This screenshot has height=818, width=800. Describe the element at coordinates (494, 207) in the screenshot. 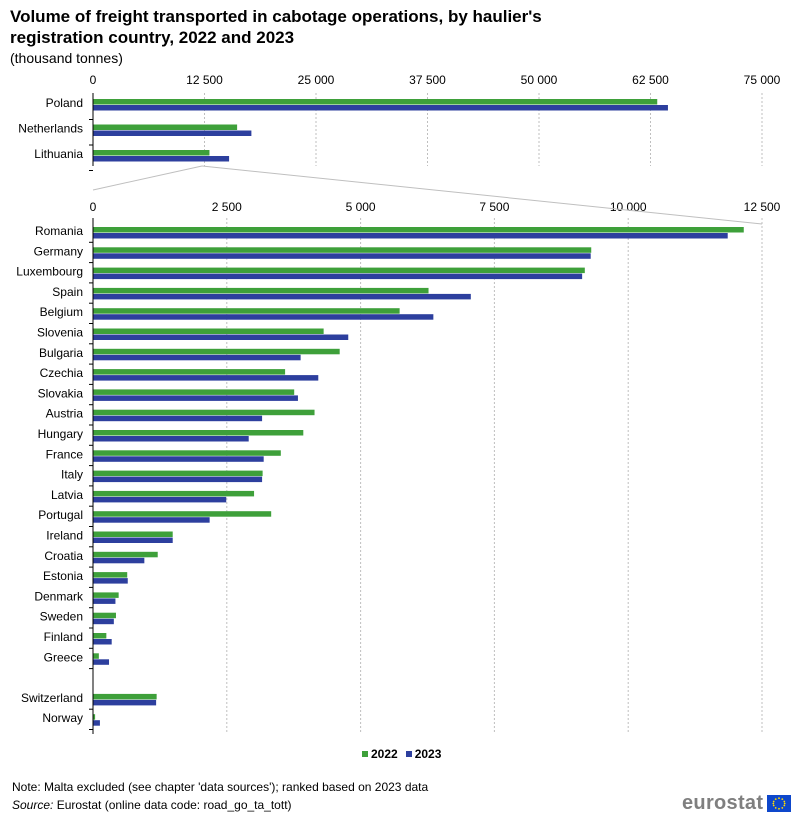

I see `main-x-tick-label: 7 500` at that location.